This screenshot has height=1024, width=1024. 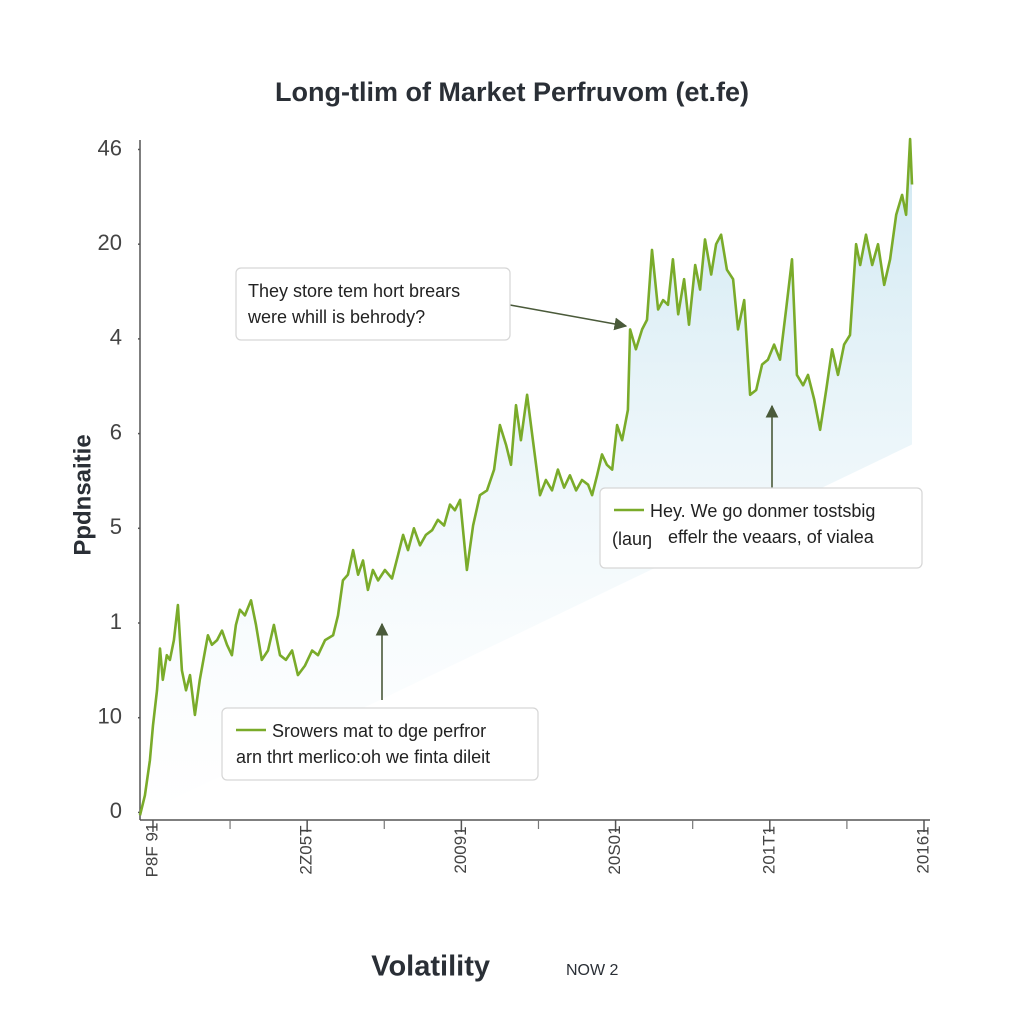 I want to click on x-tick-label: 2Z05T, so click(x=306, y=849).